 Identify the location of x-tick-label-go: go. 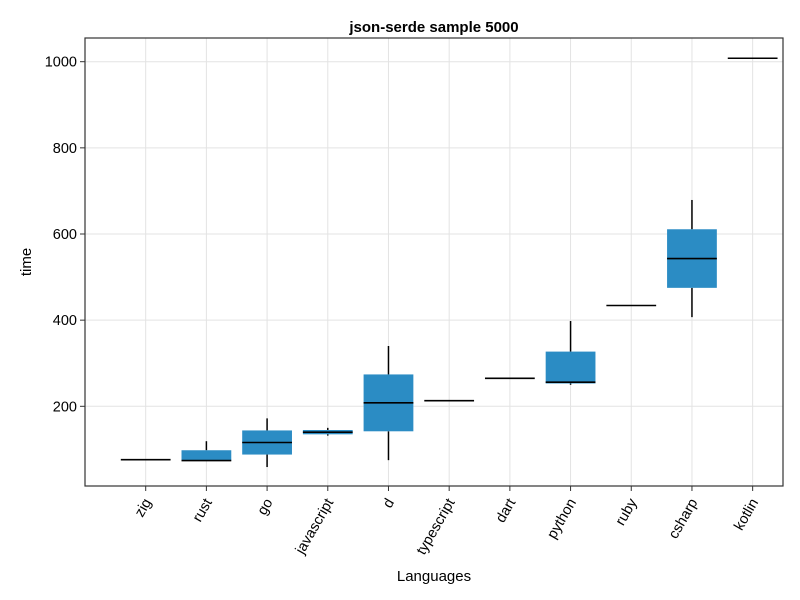
(266, 507).